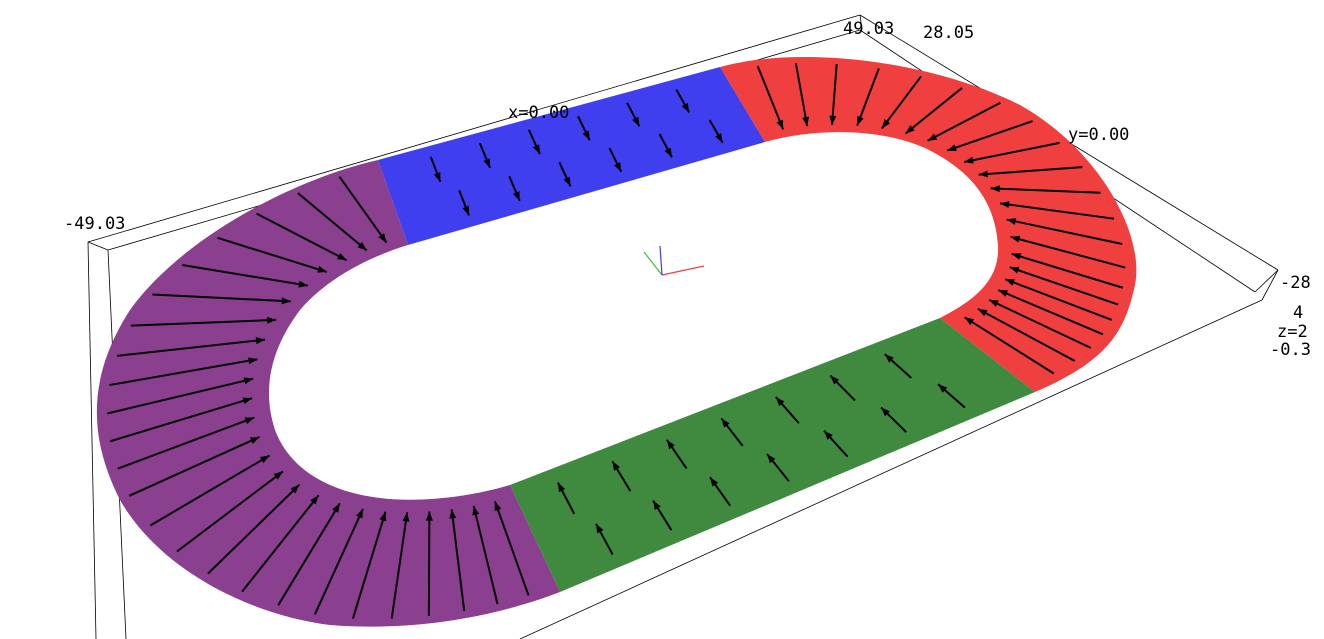 The image size is (1324, 639). I want to click on x-min-label: -49.03, so click(94, 224).